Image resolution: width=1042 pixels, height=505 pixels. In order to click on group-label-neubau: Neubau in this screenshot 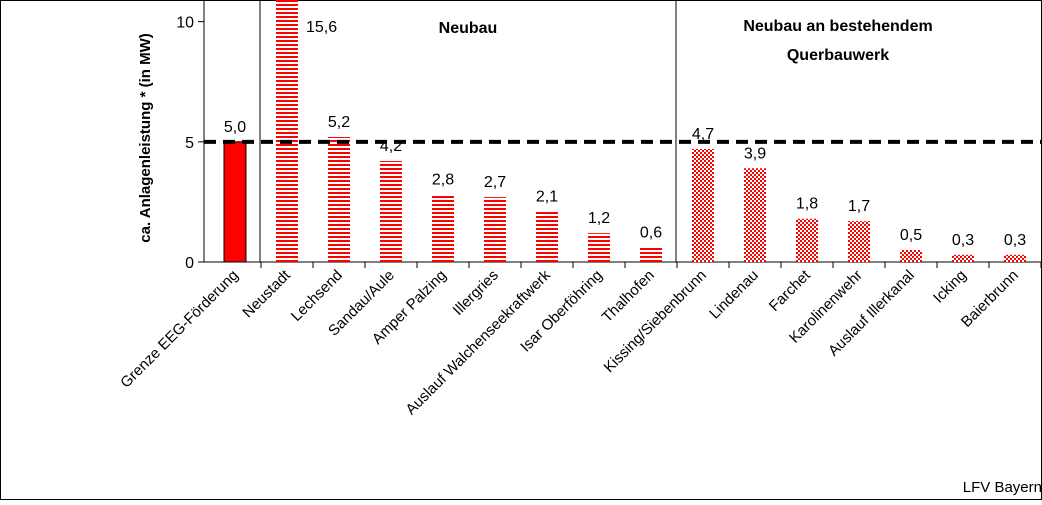, I will do `click(468, 28)`.